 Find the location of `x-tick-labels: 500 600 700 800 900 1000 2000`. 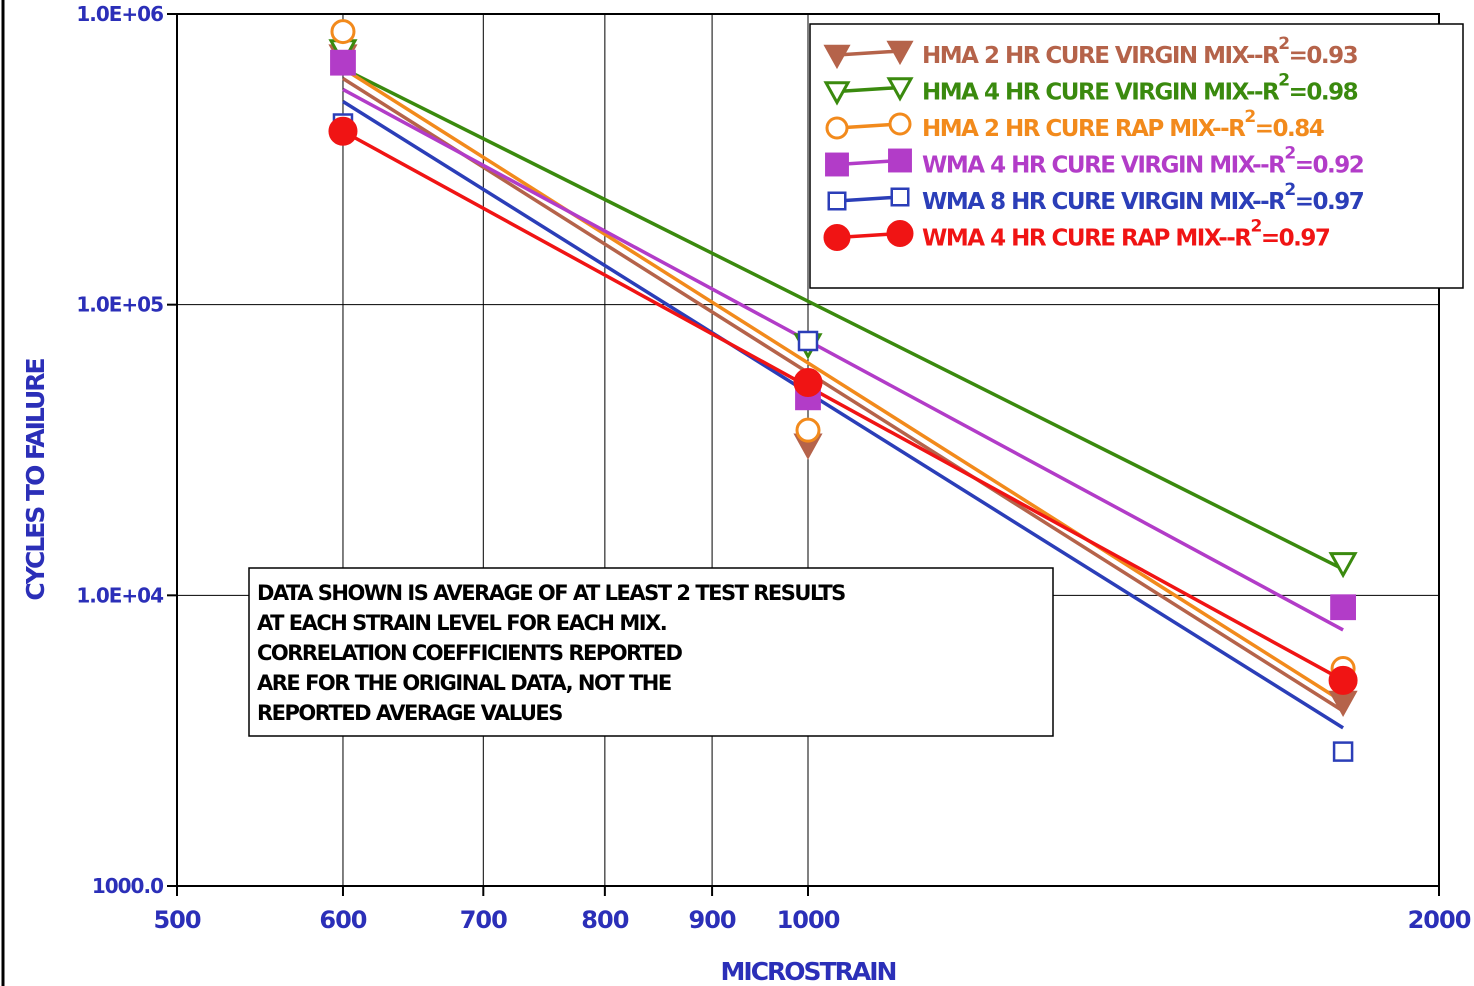

x-tick-labels: 500 600 700 800 900 1000 2000 is located at coordinates (812, 910).